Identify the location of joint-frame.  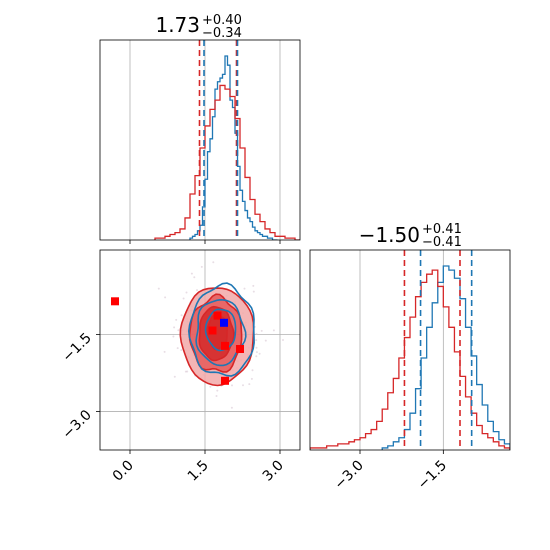
(200, 350).